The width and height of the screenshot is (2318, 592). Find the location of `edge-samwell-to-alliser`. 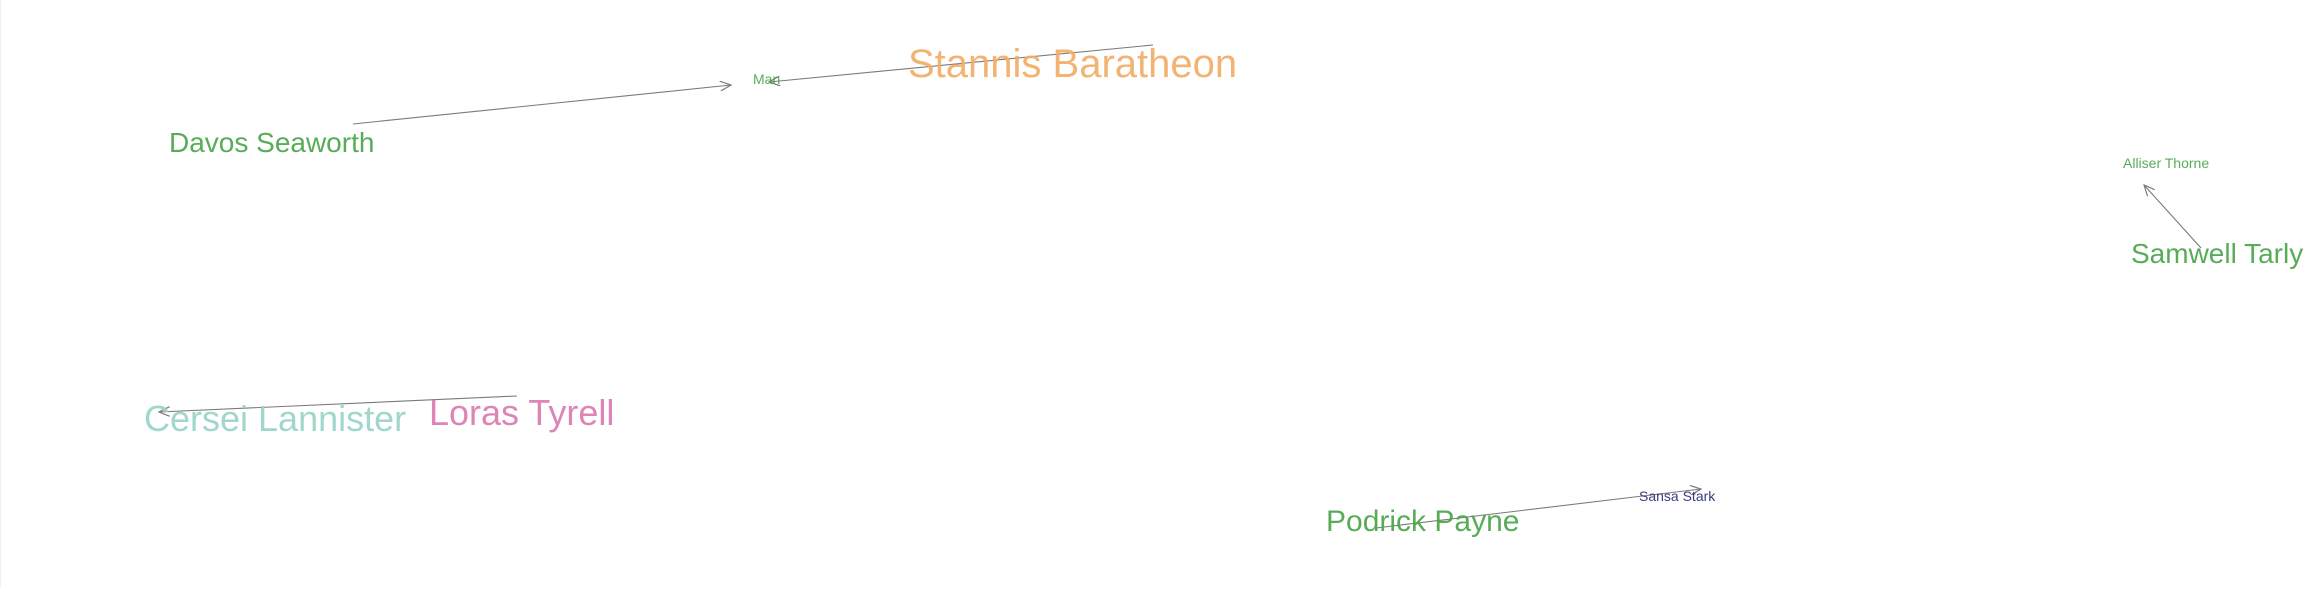

edge-samwell-to-alliser is located at coordinates (2173, 217).